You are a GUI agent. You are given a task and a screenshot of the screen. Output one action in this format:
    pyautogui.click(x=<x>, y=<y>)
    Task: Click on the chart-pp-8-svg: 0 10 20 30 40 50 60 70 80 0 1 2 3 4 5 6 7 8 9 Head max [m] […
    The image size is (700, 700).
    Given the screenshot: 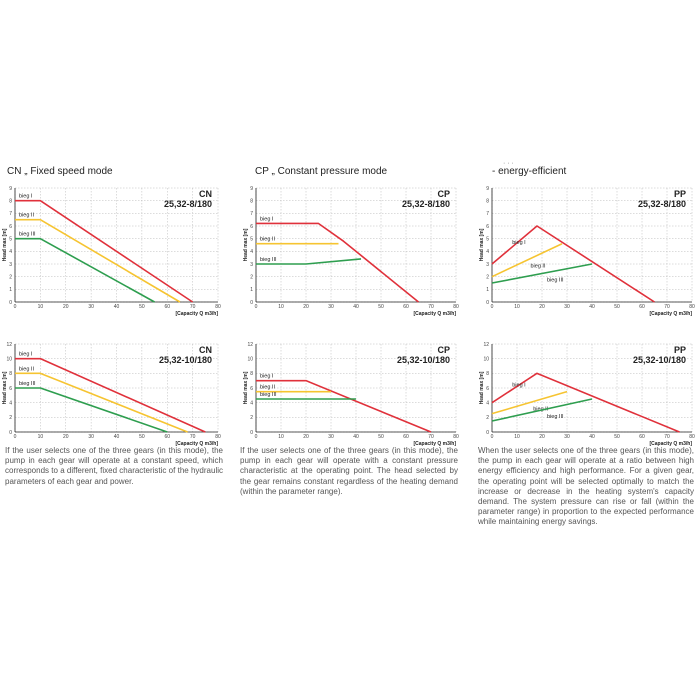 What is the action you would take?
    pyautogui.click(x=587, y=251)
    